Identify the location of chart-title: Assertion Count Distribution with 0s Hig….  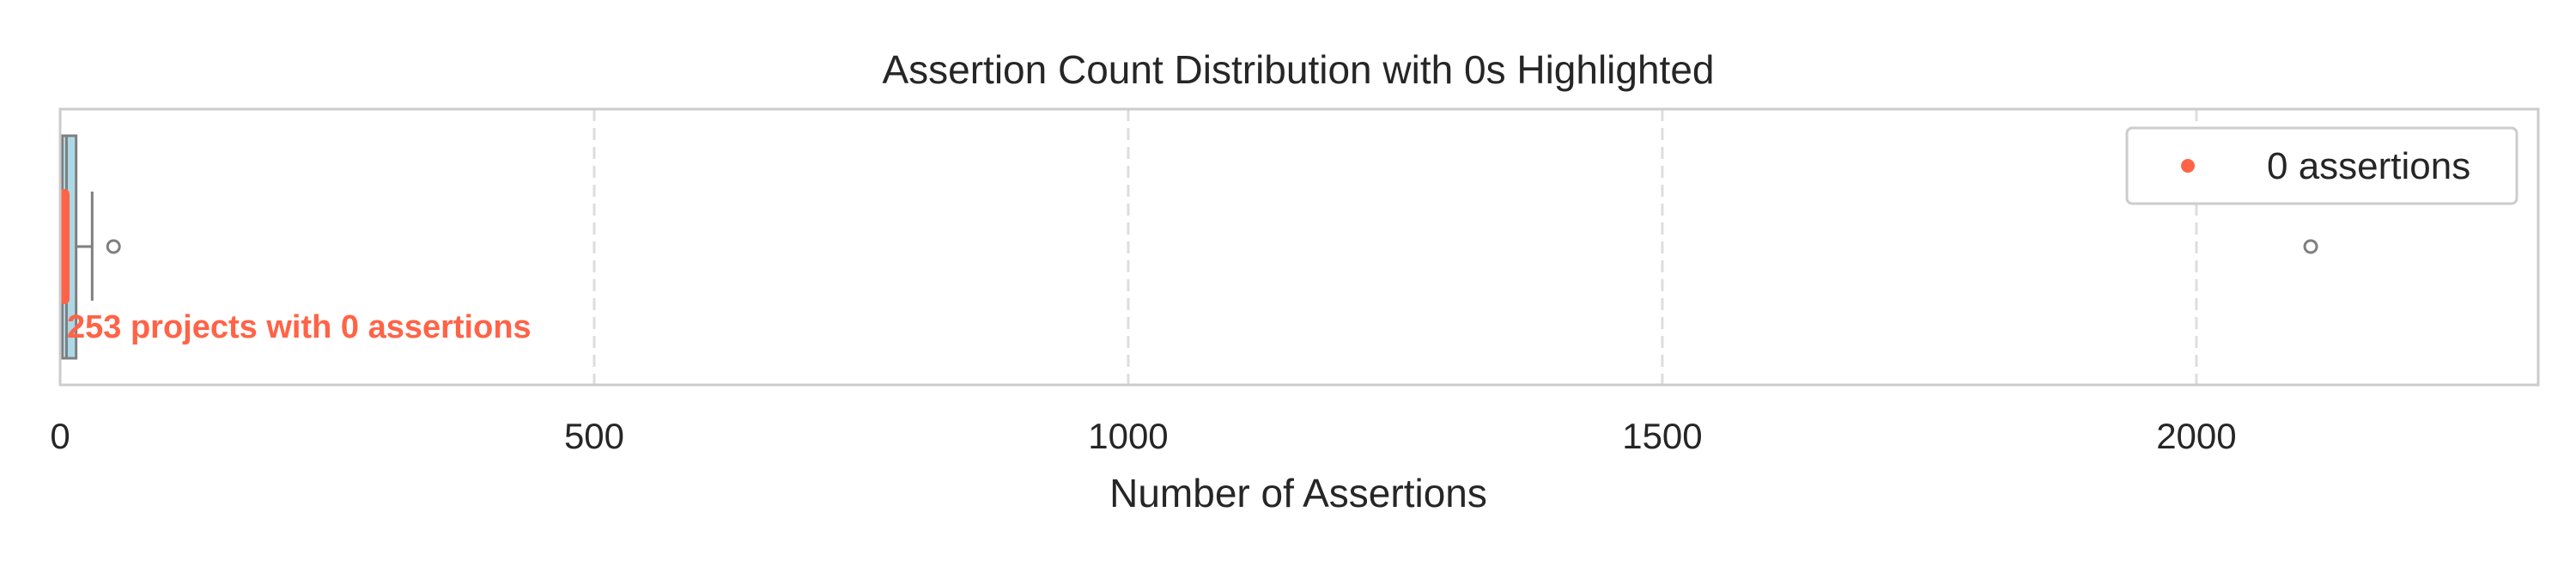
(1298, 69).